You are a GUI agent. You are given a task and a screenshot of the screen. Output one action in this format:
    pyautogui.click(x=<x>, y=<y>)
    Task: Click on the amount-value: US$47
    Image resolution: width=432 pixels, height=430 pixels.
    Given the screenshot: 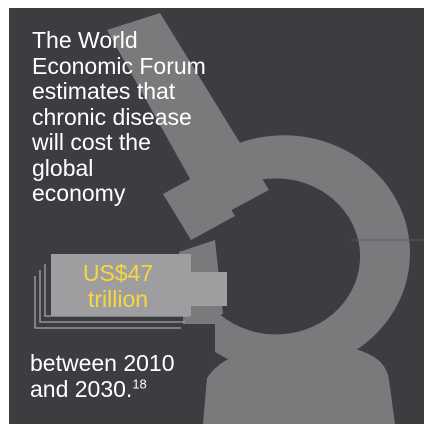 What is the action you would take?
    pyautogui.click(x=118, y=273)
    